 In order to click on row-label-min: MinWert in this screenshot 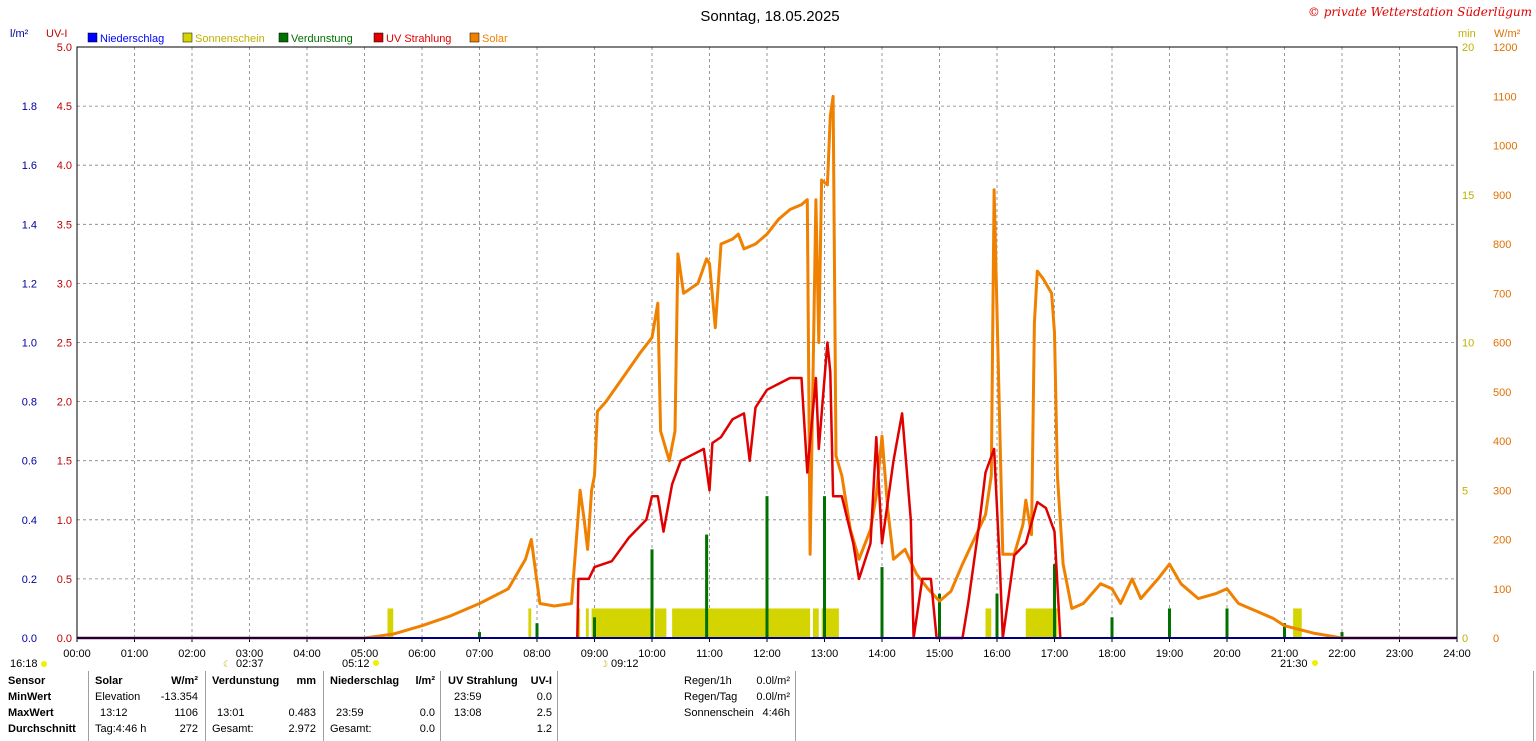, I will do `click(30, 697)`.